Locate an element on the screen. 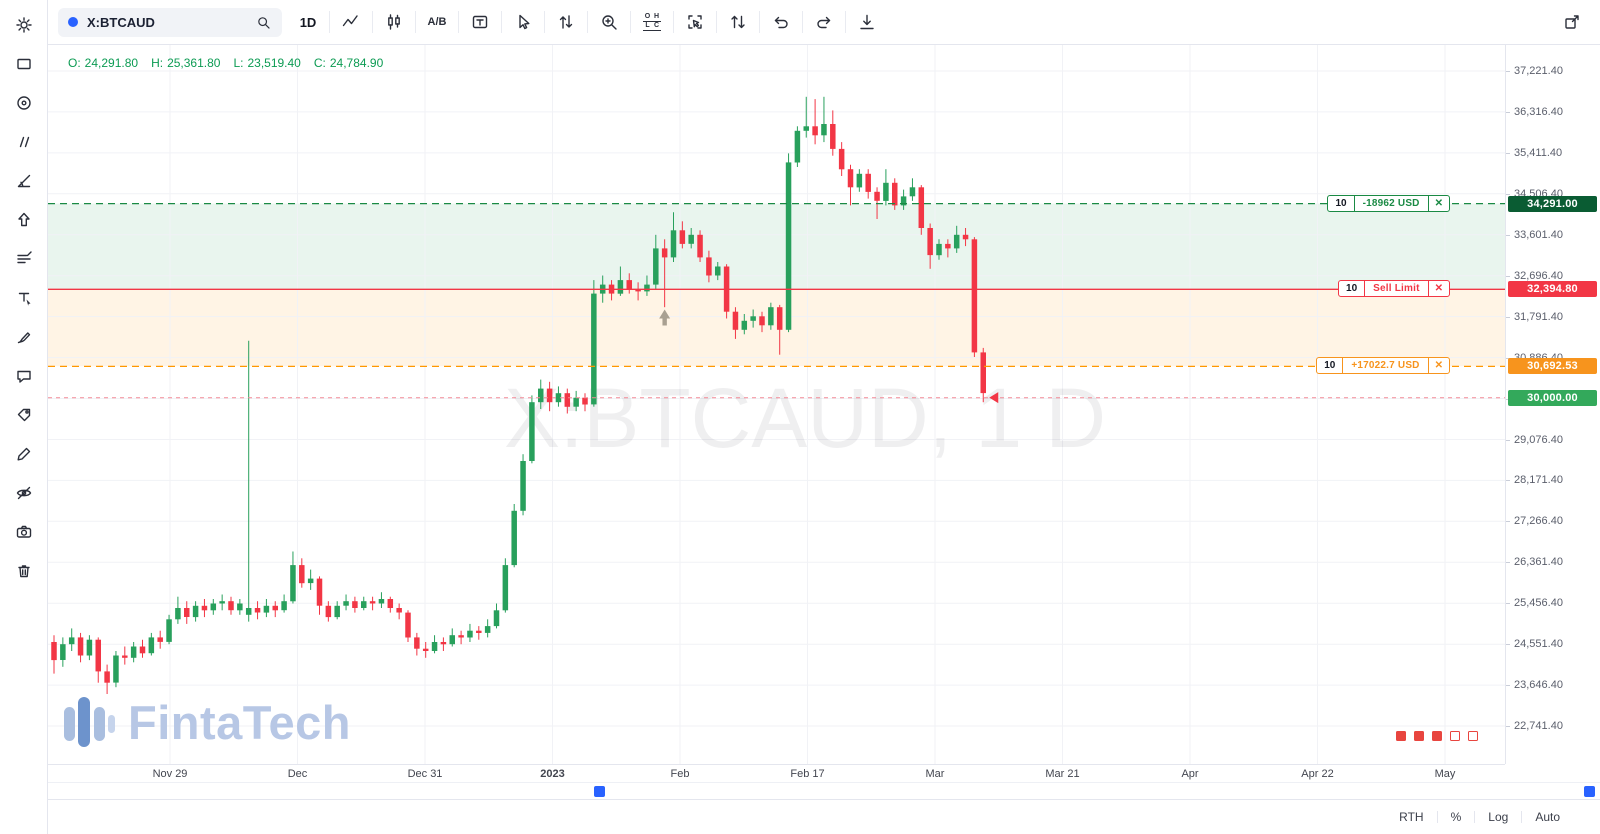 This screenshot has width=1600, height=834. legend-close-value: 24,784.90 is located at coordinates (356, 63).